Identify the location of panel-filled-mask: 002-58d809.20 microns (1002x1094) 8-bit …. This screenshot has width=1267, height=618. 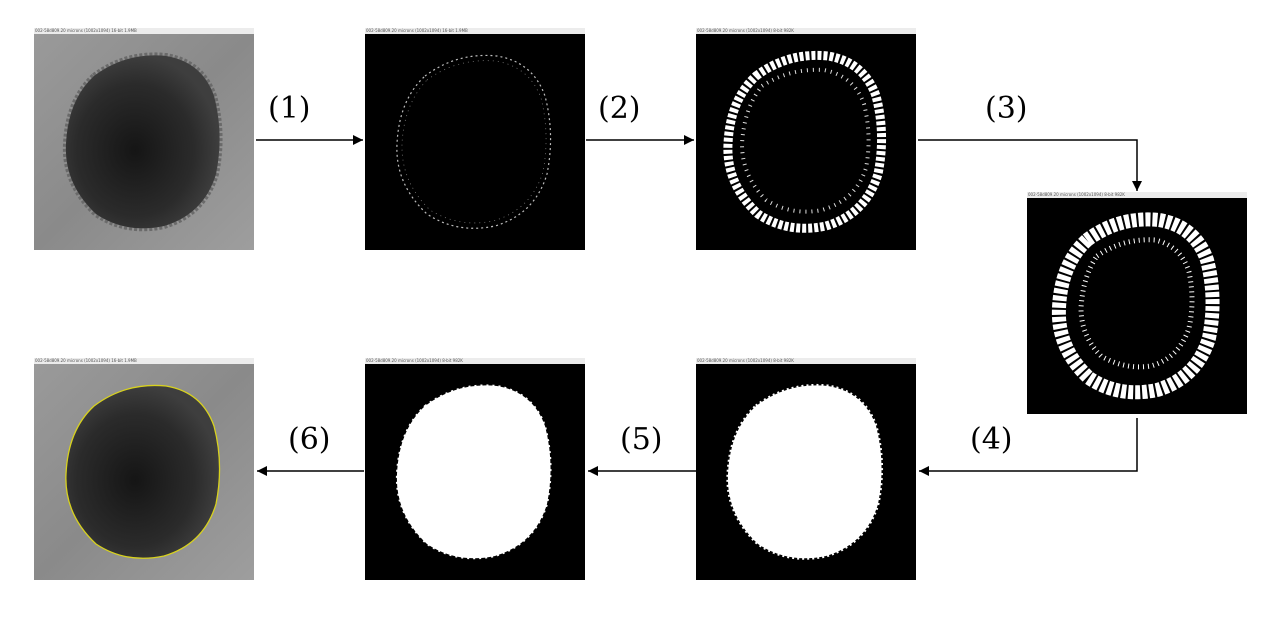
(806, 469).